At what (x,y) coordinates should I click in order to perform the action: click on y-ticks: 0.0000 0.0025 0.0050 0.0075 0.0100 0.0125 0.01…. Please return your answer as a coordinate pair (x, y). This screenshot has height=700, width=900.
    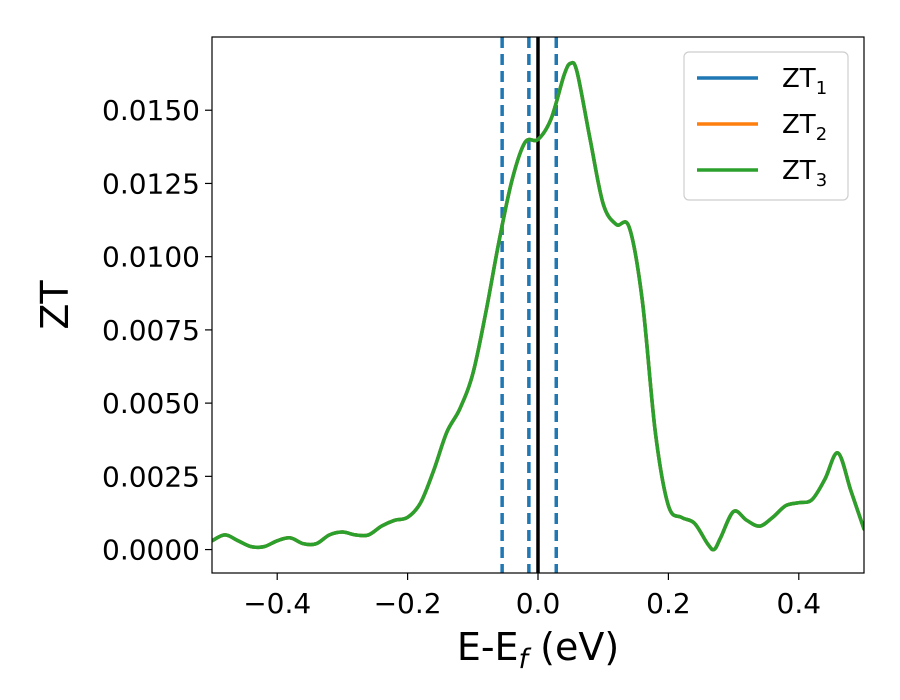
    Looking at the image, I should click on (157, 330).